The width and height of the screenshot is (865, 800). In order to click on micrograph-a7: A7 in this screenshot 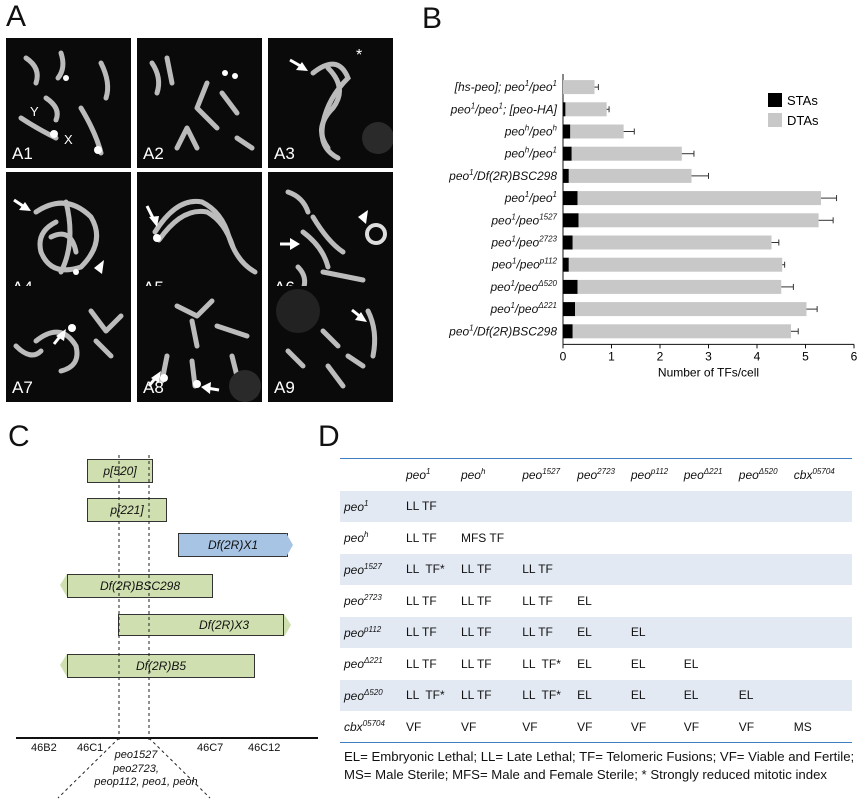, I will do `click(68, 344)`.